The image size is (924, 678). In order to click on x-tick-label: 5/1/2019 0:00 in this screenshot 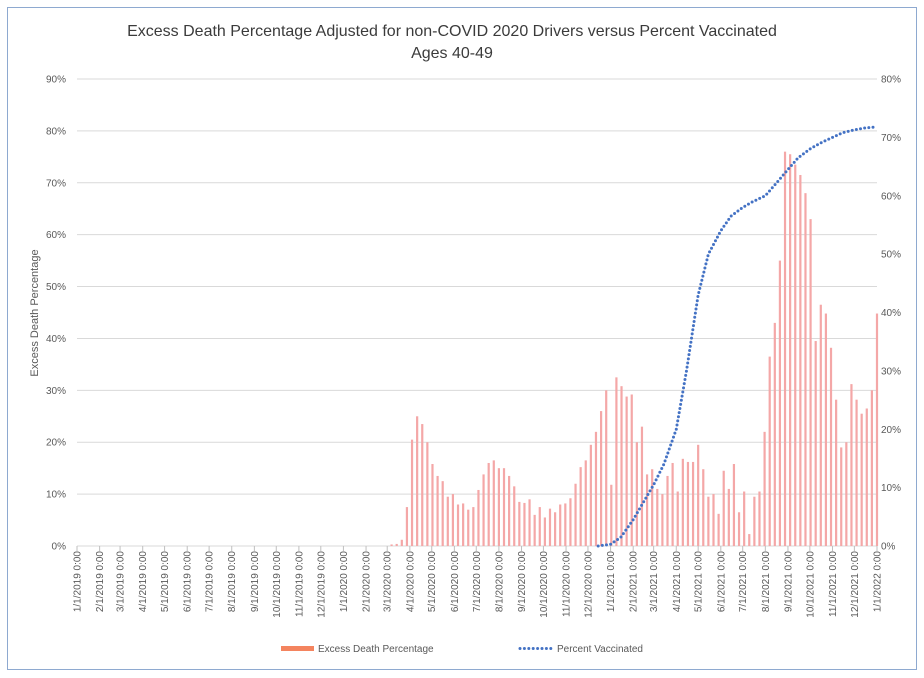, I will do `click(165, 582)`.